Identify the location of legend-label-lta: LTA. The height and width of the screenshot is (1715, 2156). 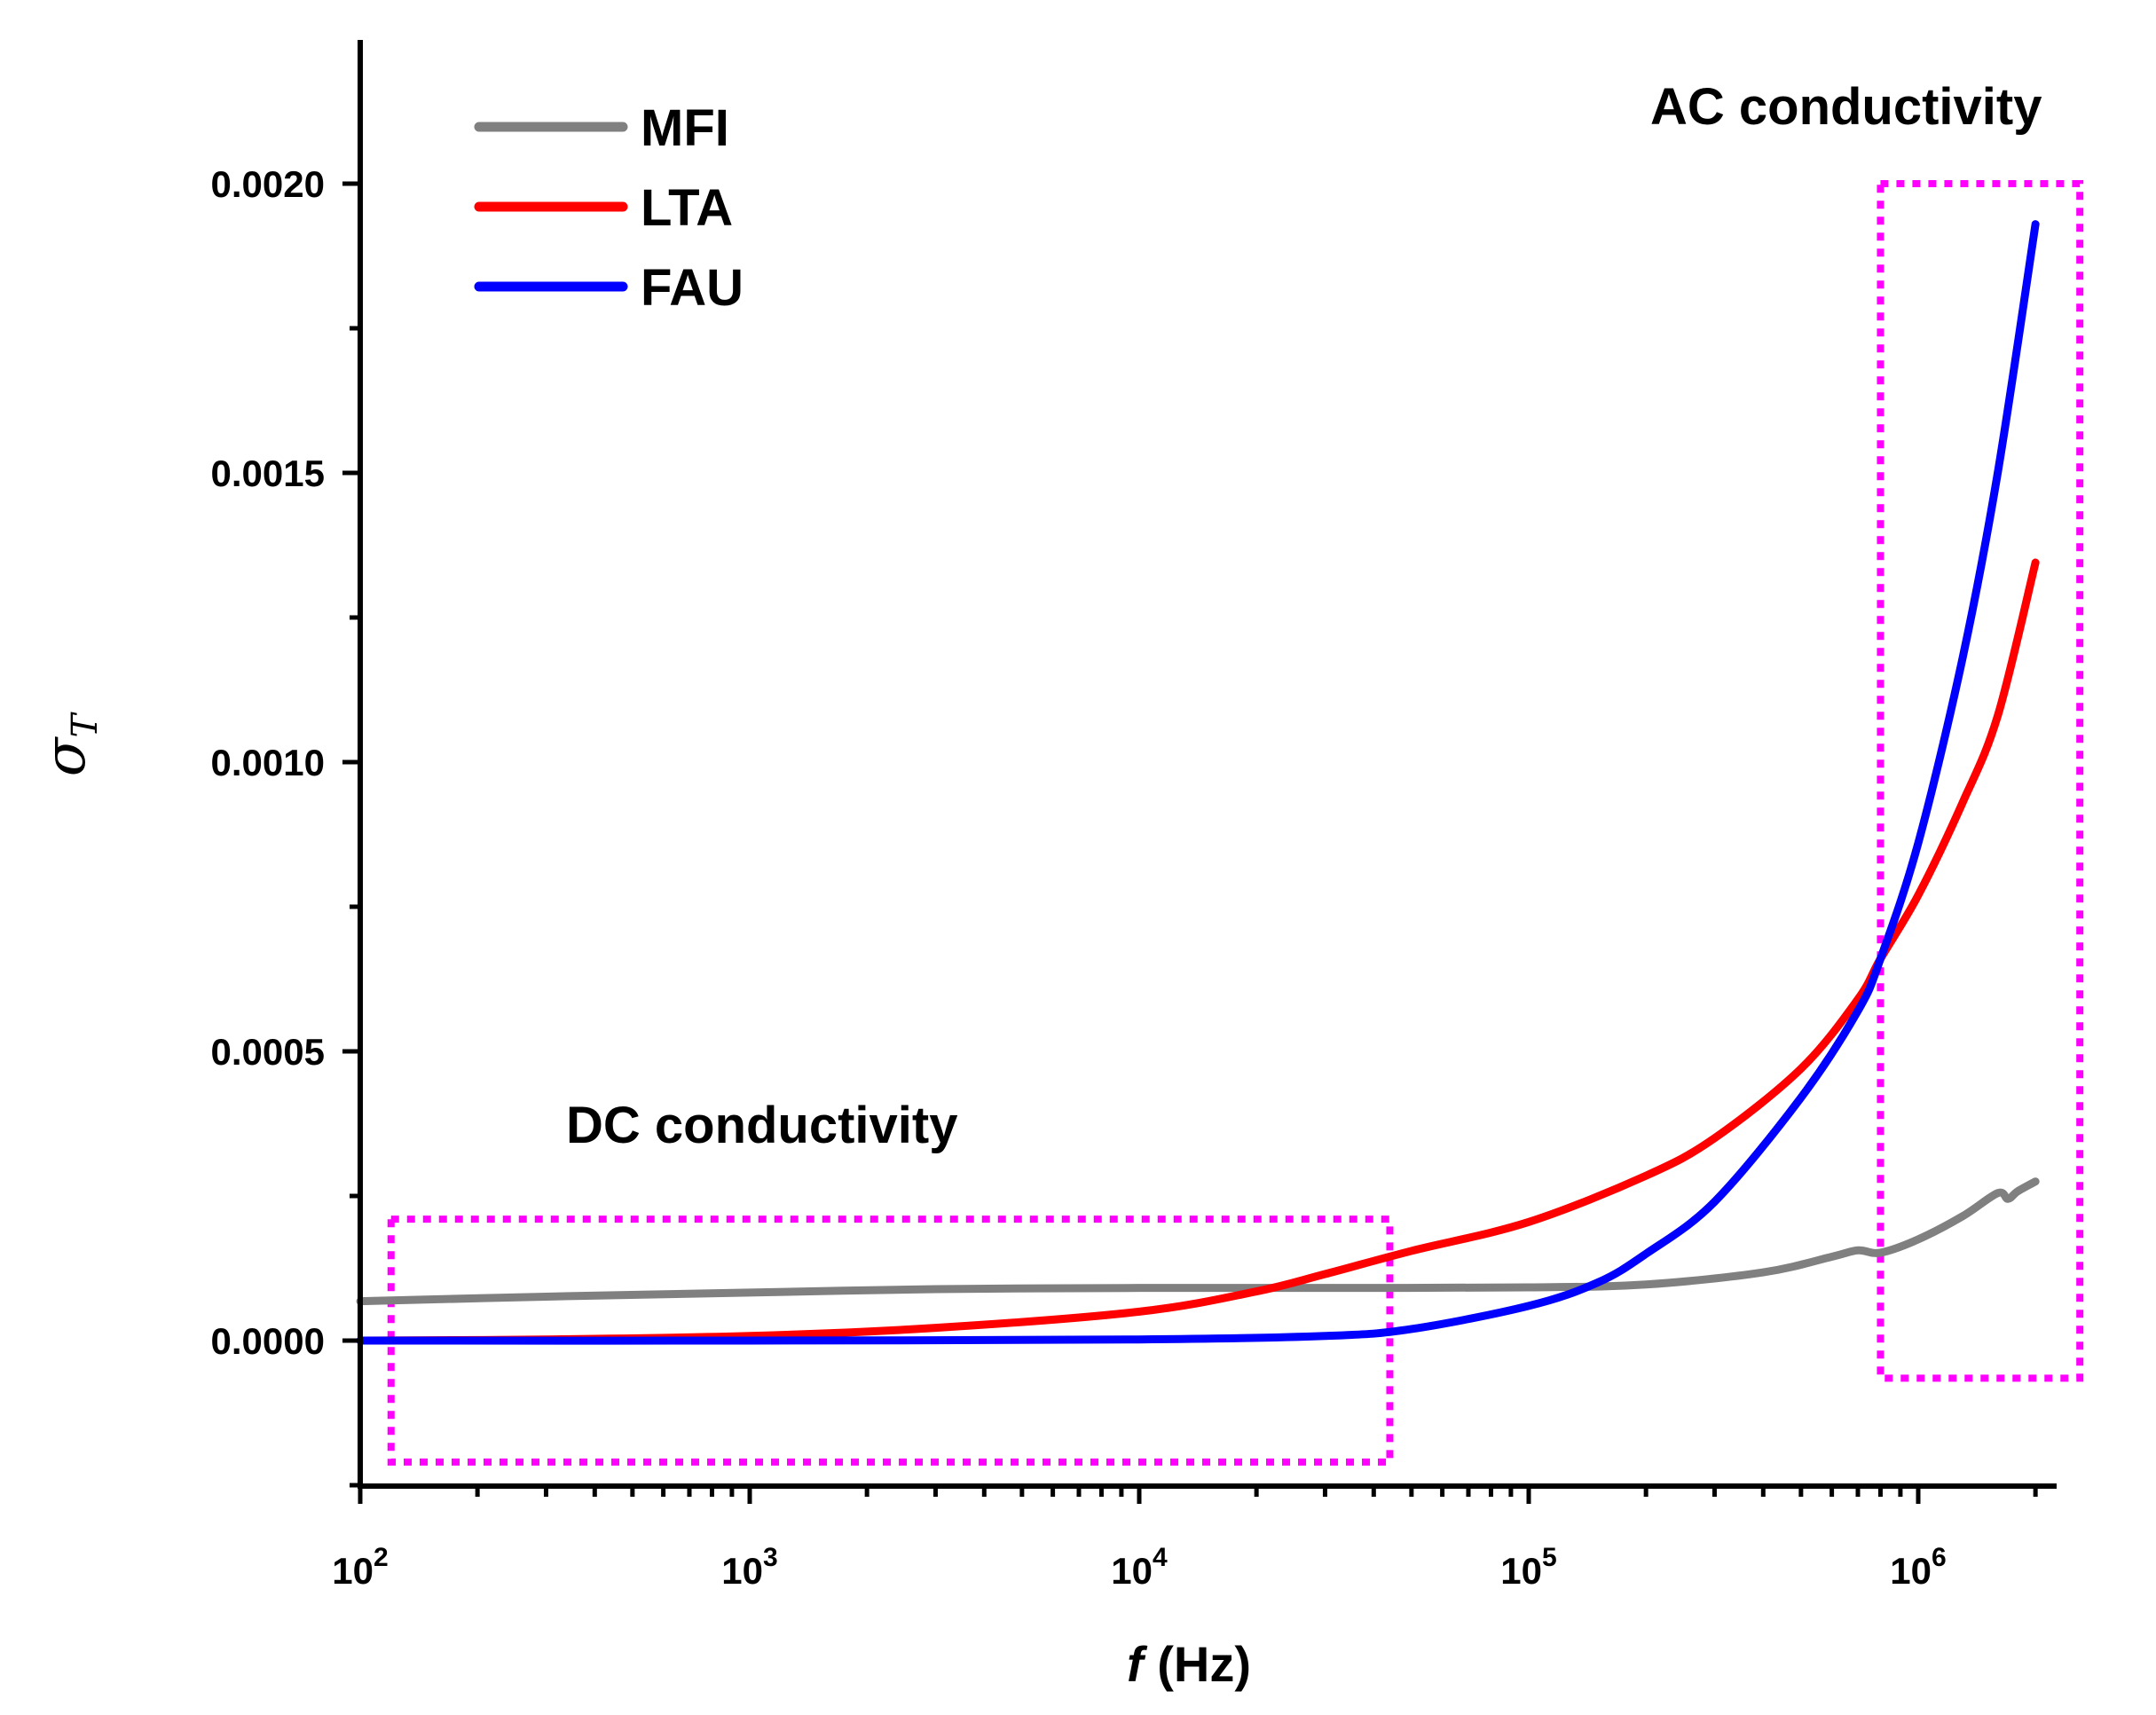
(687, 208).